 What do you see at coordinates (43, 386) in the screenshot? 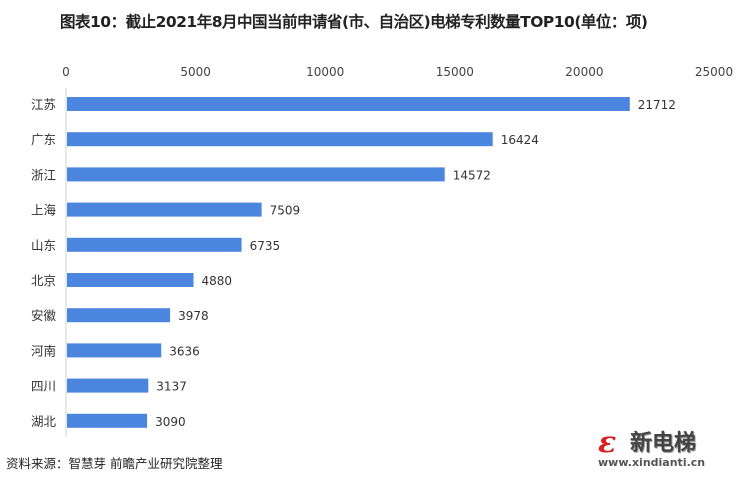
I see `category-label: 四川` at bounding box center [43, 386].